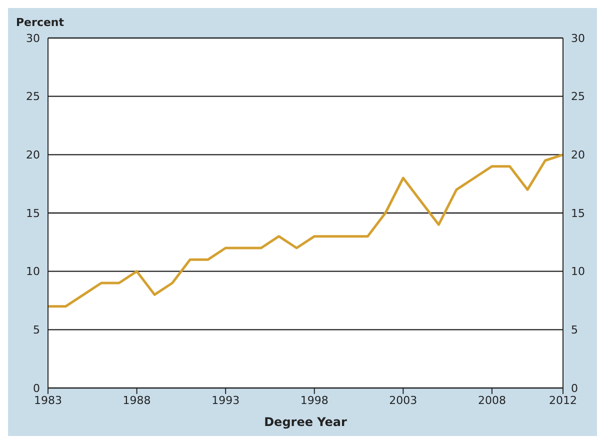 The height and width of the screenshot is (444, 605). Describe the element at coordinates (574, 330) in the screenshot. I see `y2-tick-label: 5` at that location.